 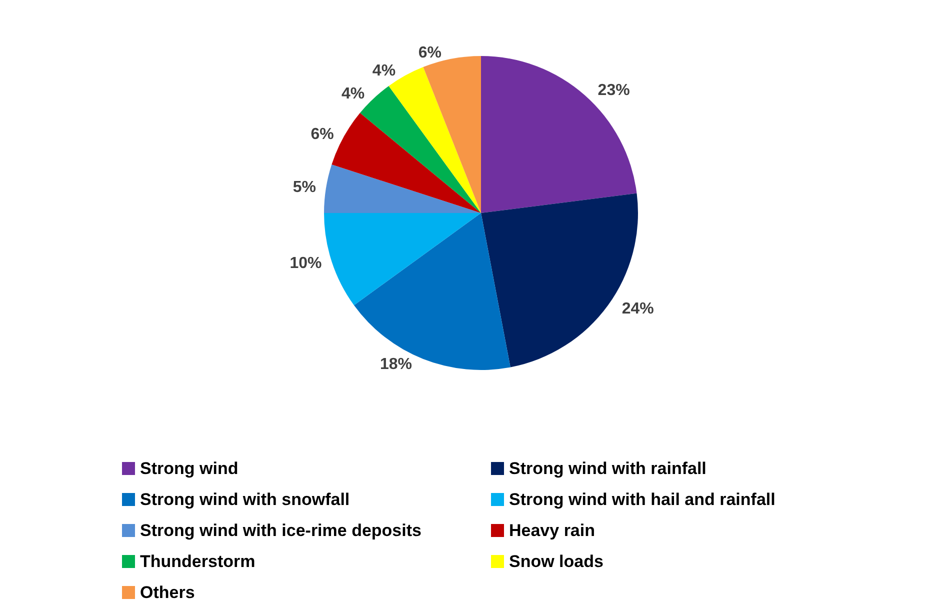 I want to click on legend-label: Others, so click(x=167, y=592).